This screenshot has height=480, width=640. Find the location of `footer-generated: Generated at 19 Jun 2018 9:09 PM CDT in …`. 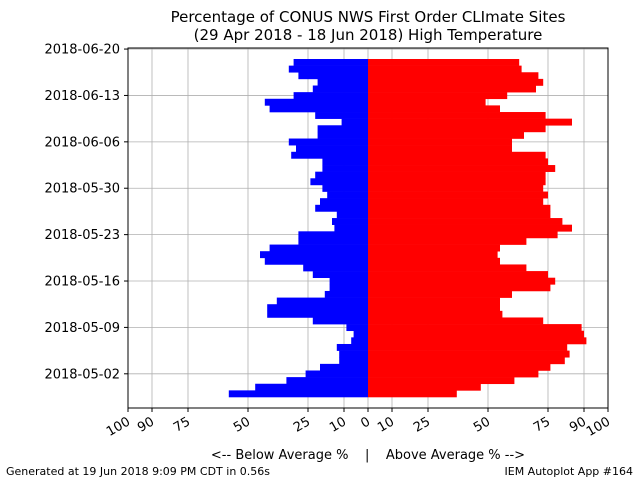

footer-generated: Generated at 19 Jun 2018 9:09 PM CDT in … is located at coordinates (138, 471).